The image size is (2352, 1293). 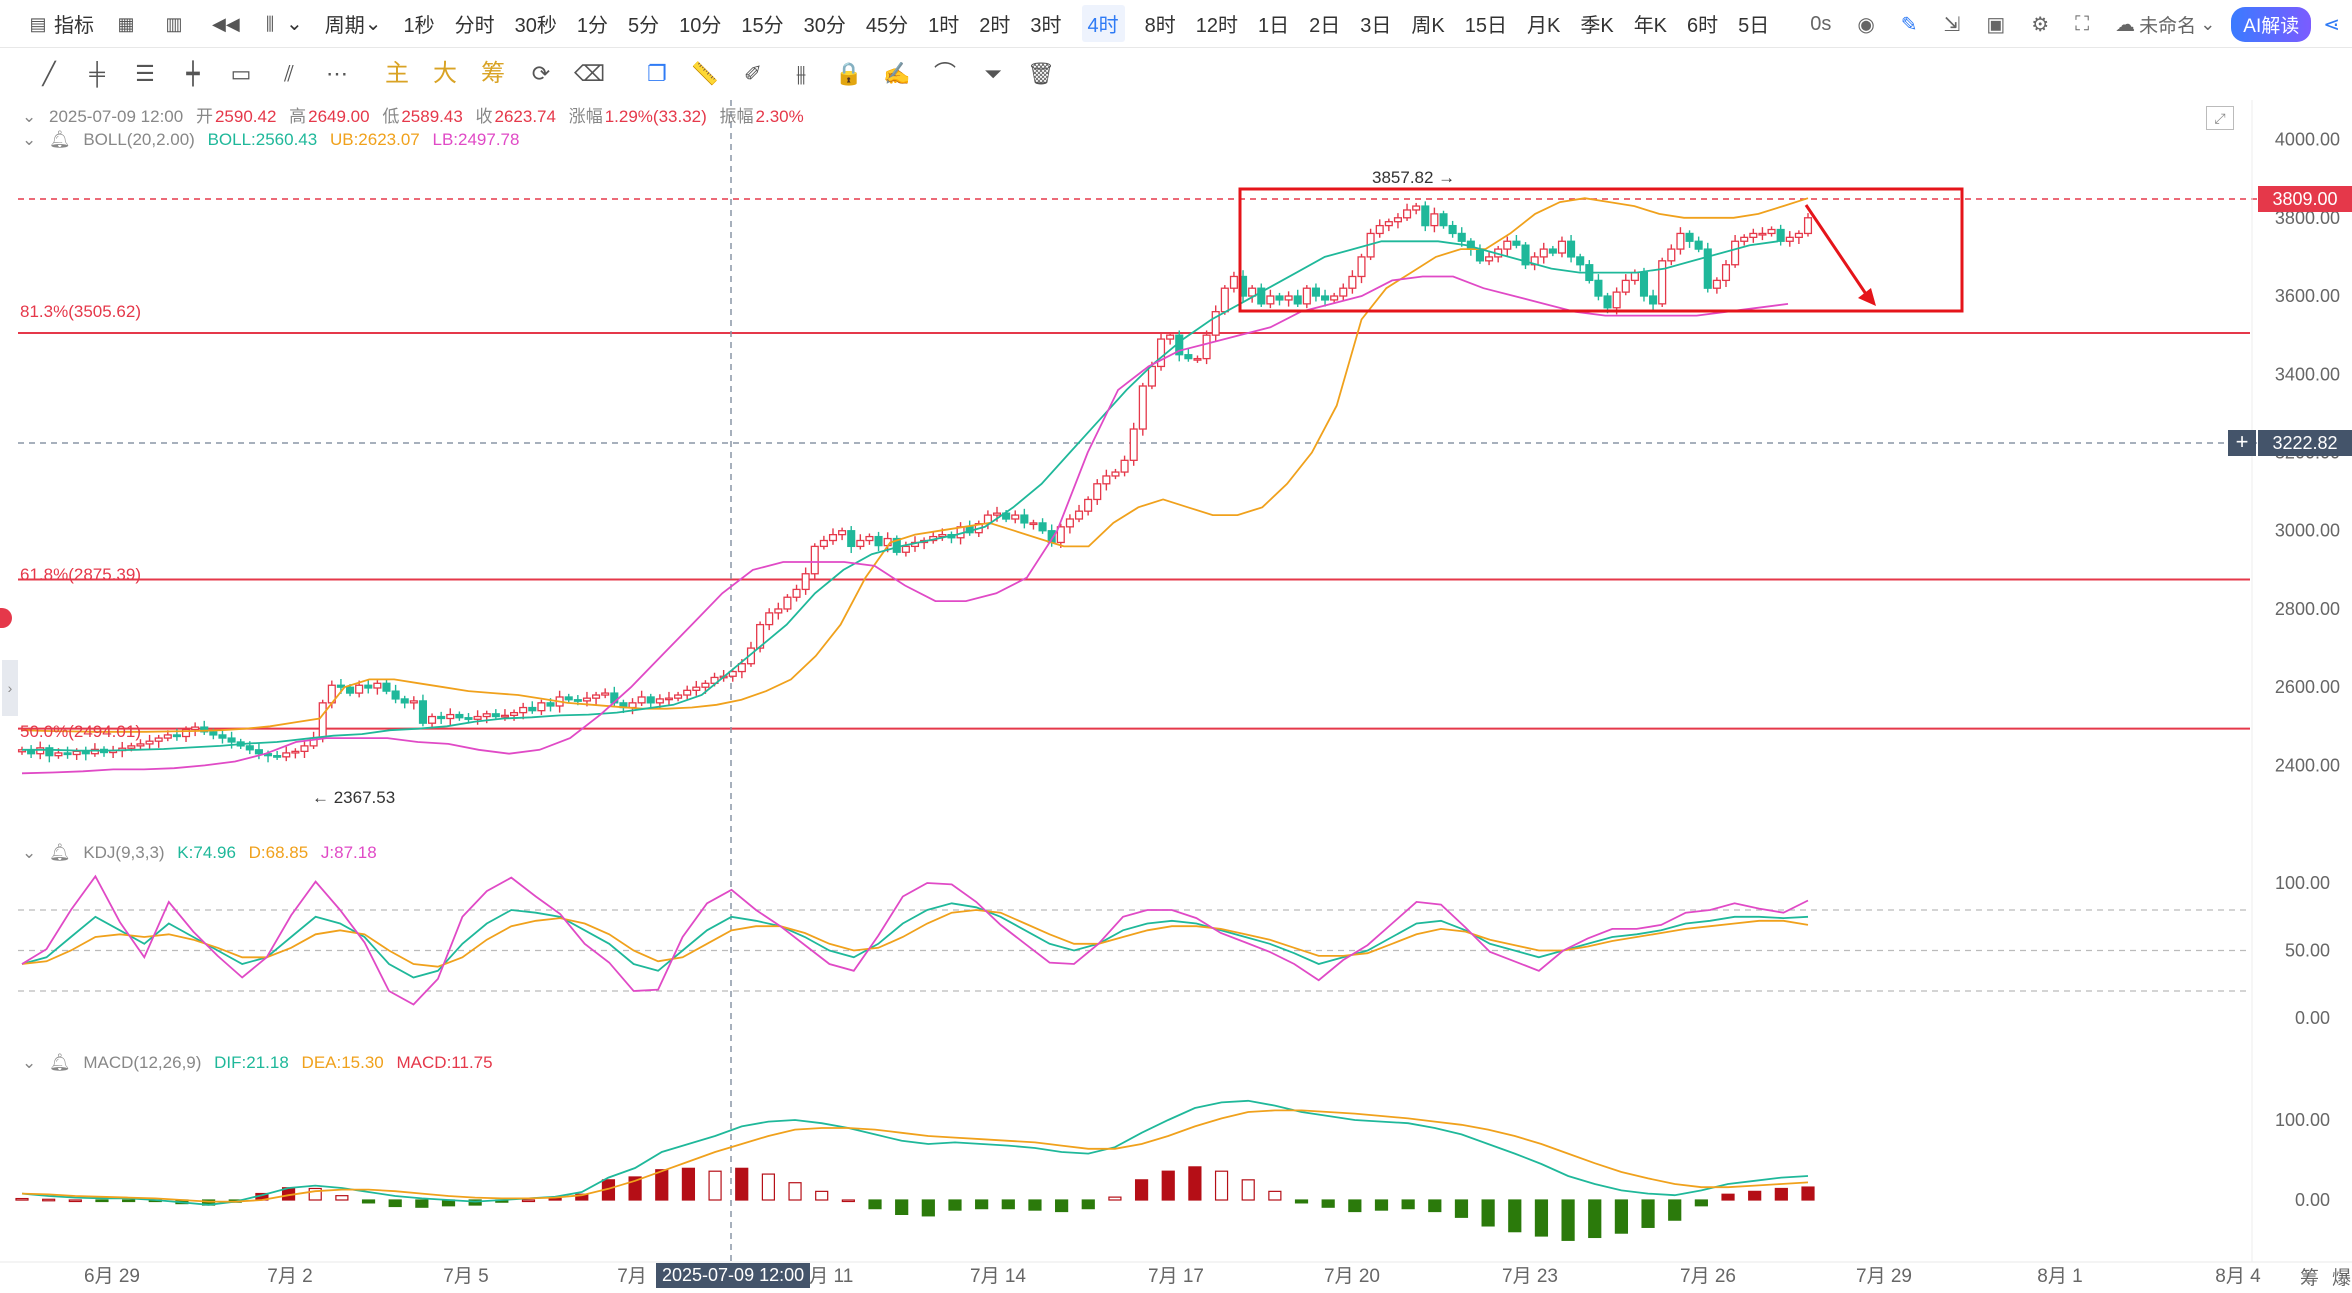 I want to click on filter-icon: ⏷, so click(x=993, y=73).